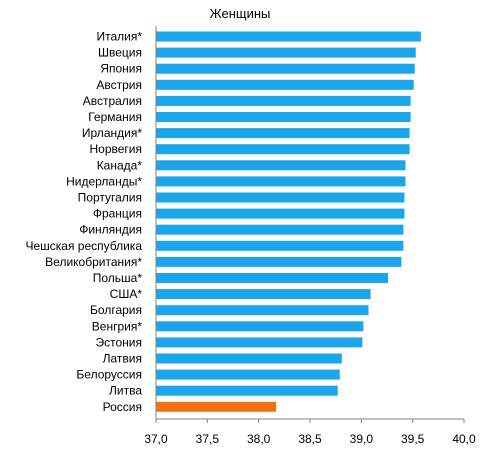 This screenshot has height=455, width=493. I want to click on category-label: Эстония, so click(119, 342).